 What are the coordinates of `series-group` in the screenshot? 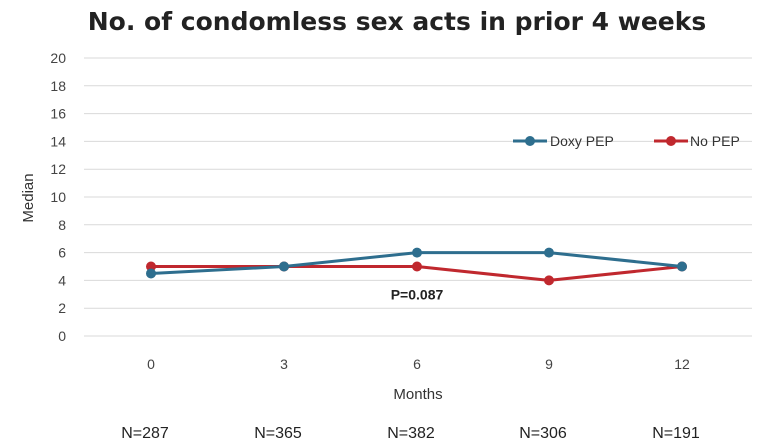 It's located at (416, 266).